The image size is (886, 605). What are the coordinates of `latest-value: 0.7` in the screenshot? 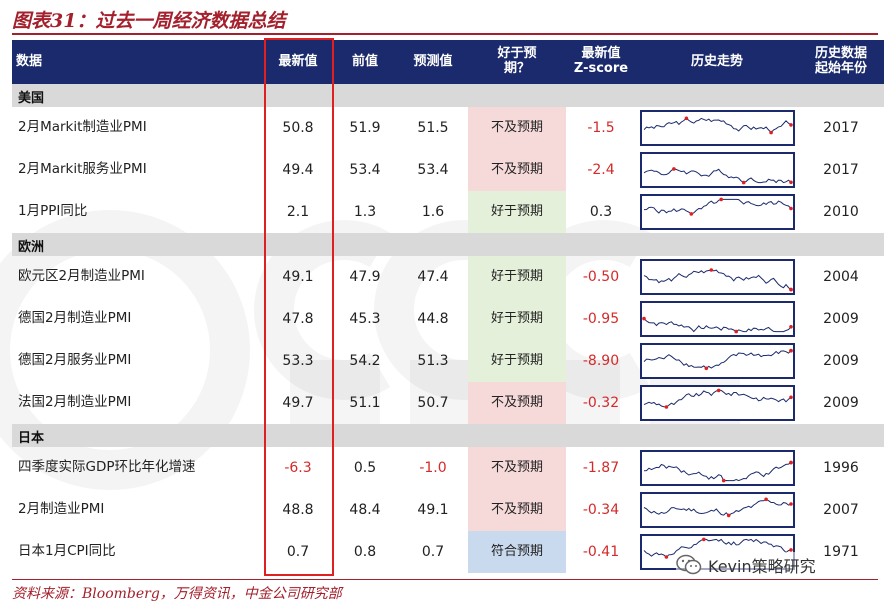 It's located at (298, 551).